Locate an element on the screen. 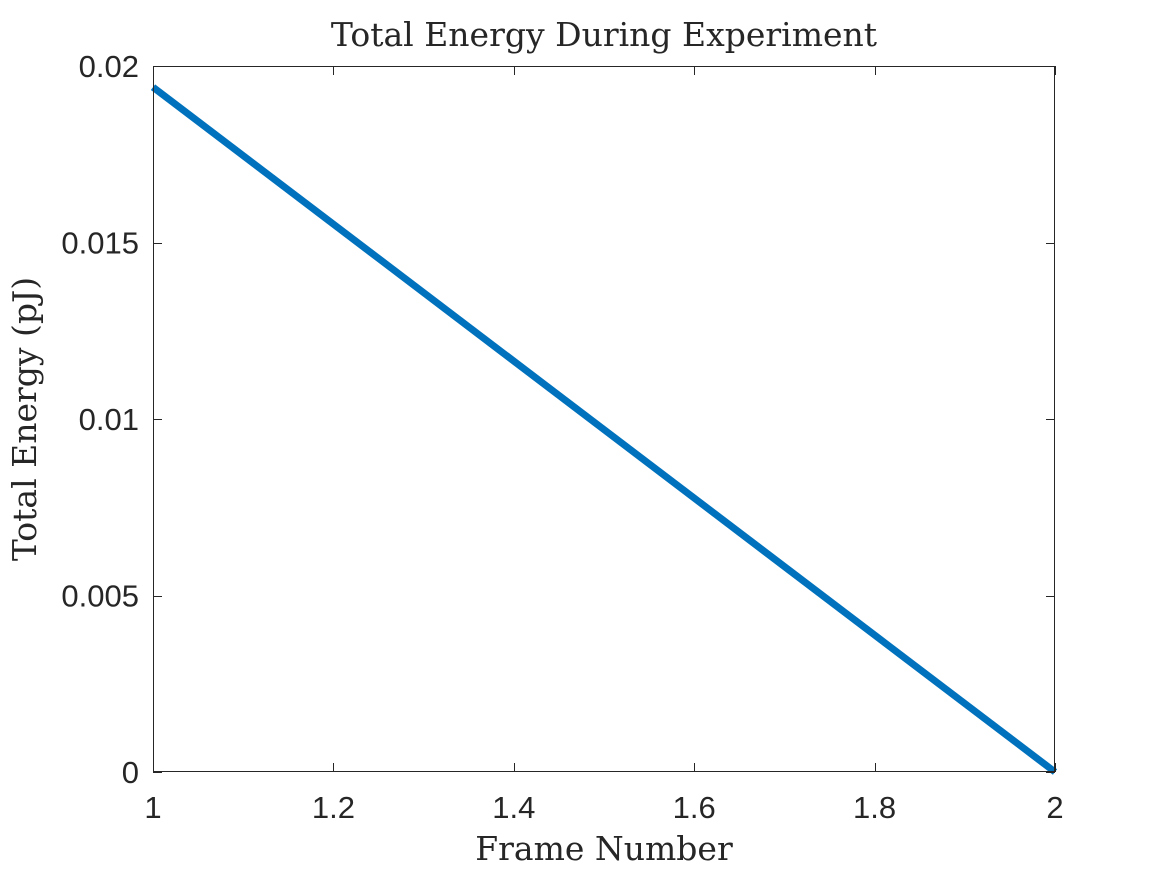  x-tick-label: 1.8 is located at coordinates (874, 807).